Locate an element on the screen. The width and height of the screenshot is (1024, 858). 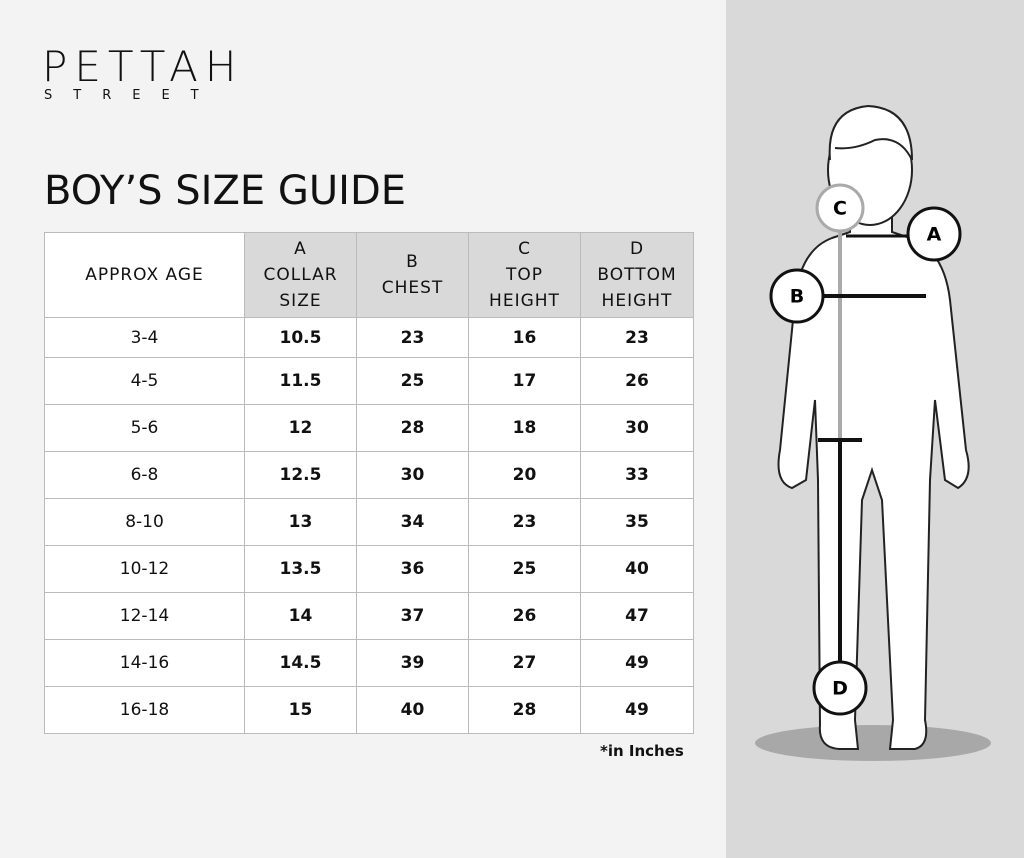
shoulder-label: A is located at coordinates (934, 235).